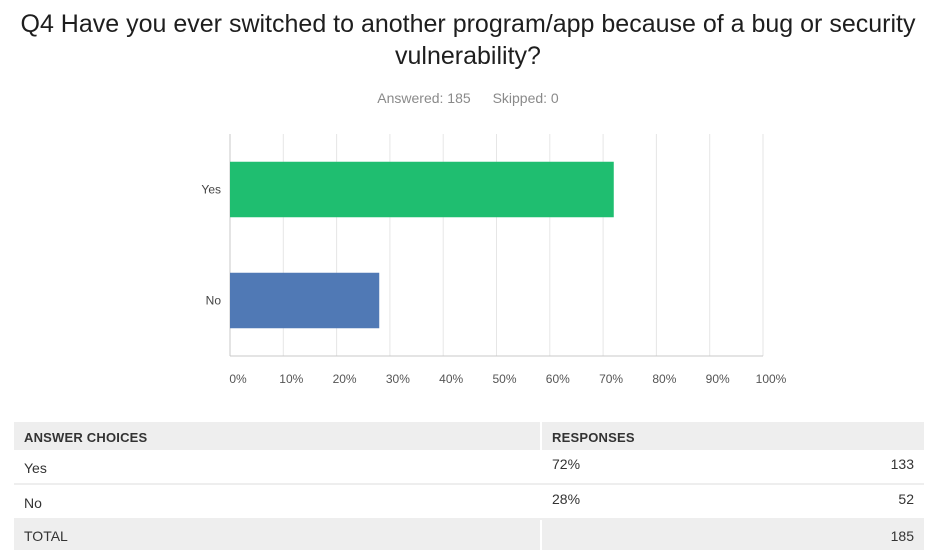  I want to click on responses-header: RESPONSES, so click(593, 437).